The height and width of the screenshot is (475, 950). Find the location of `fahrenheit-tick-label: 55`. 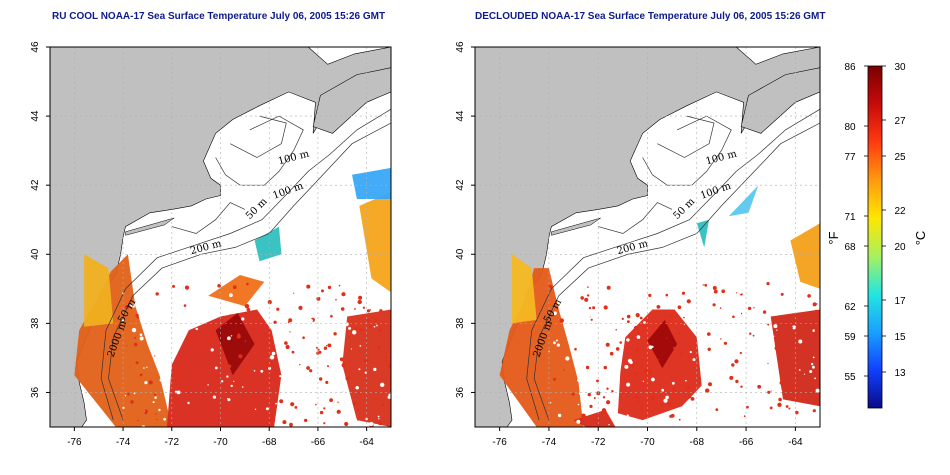

fahrenheit-tick-label: 55 is located at coordinates (850, 377).